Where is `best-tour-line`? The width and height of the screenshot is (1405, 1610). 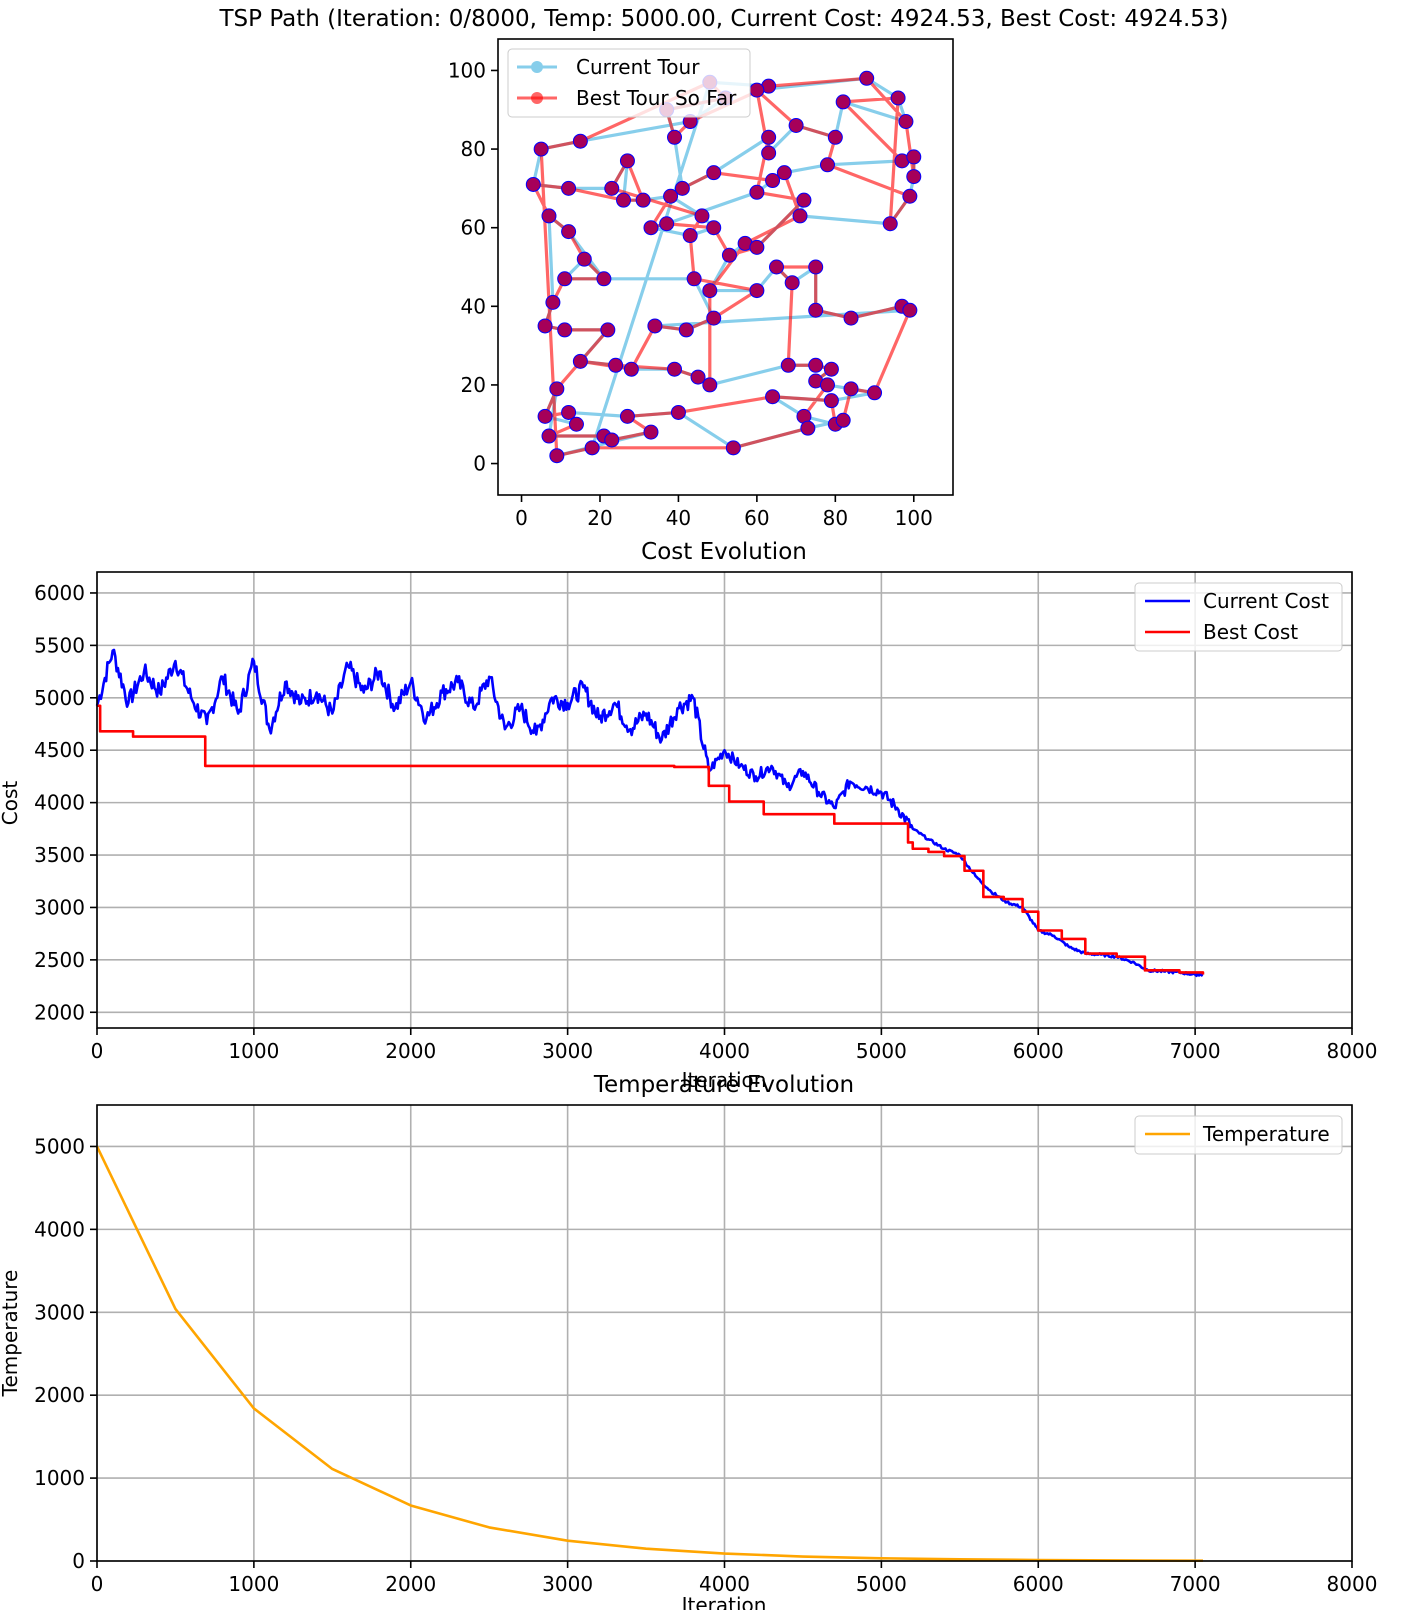
best-tour-line is located at coordinates (723, 267).